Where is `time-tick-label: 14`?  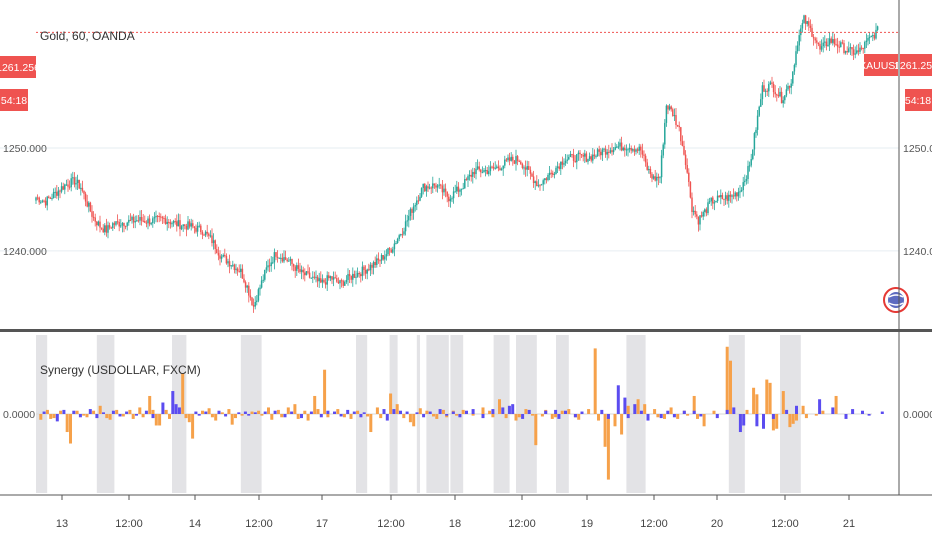
time-tick-label: 14 is located at coordinates (195, 524).